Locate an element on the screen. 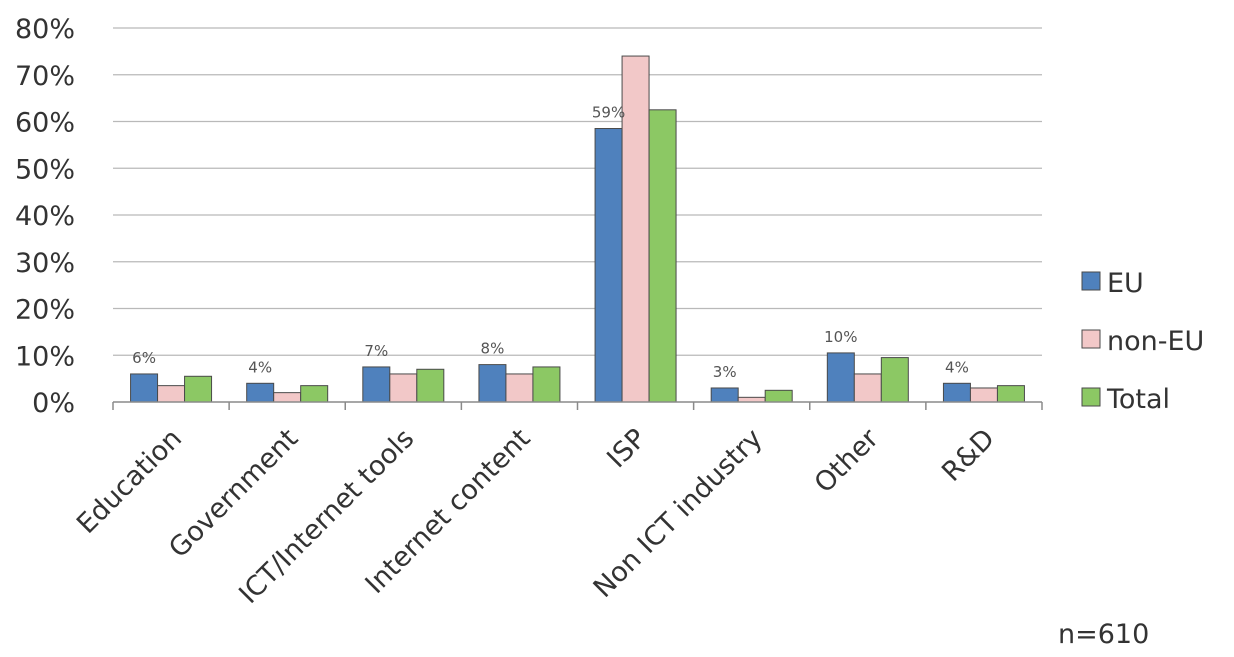 This screenshot has width=1234, height=657. data-label: 7% is located at coordinates (376, 351).